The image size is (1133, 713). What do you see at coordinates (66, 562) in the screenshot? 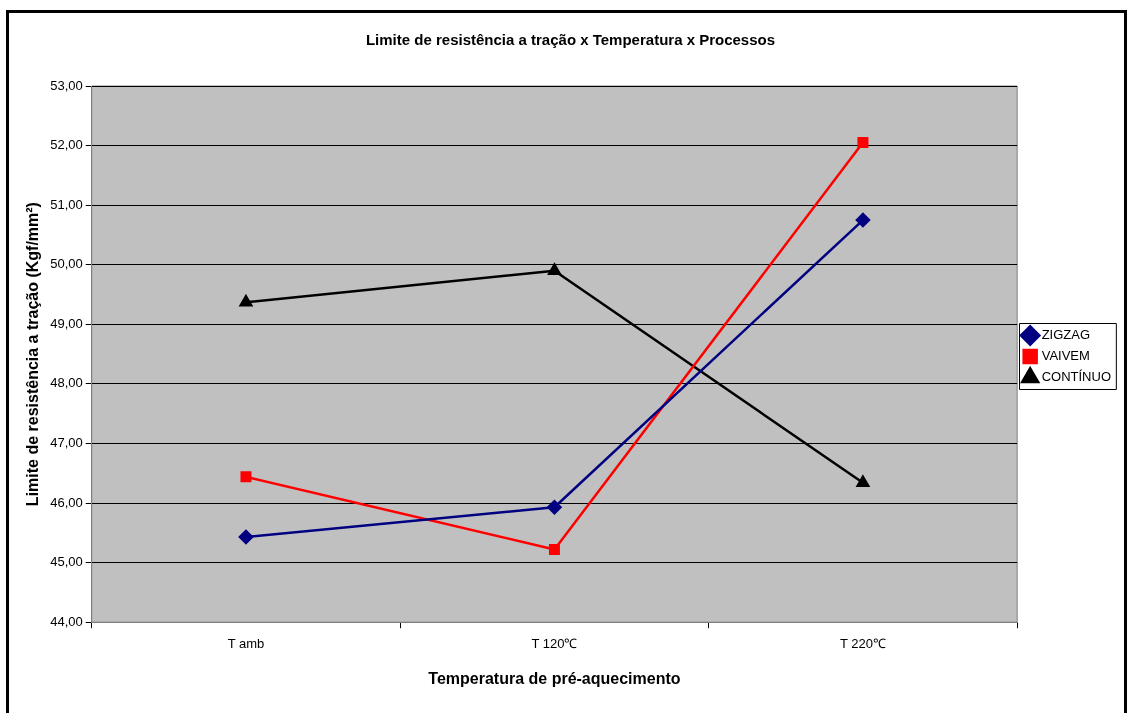
I see `y-tick-label: 45,00` at bounding box center [66, 562].